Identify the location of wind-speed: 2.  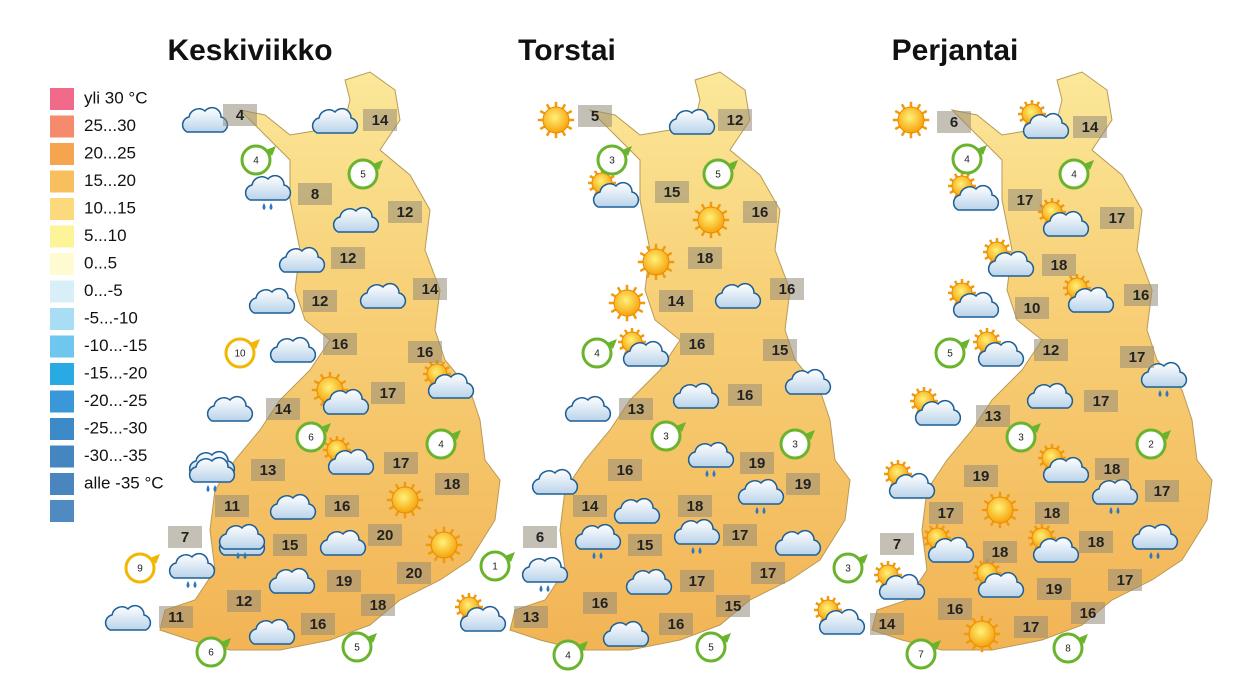
(1151, 445).